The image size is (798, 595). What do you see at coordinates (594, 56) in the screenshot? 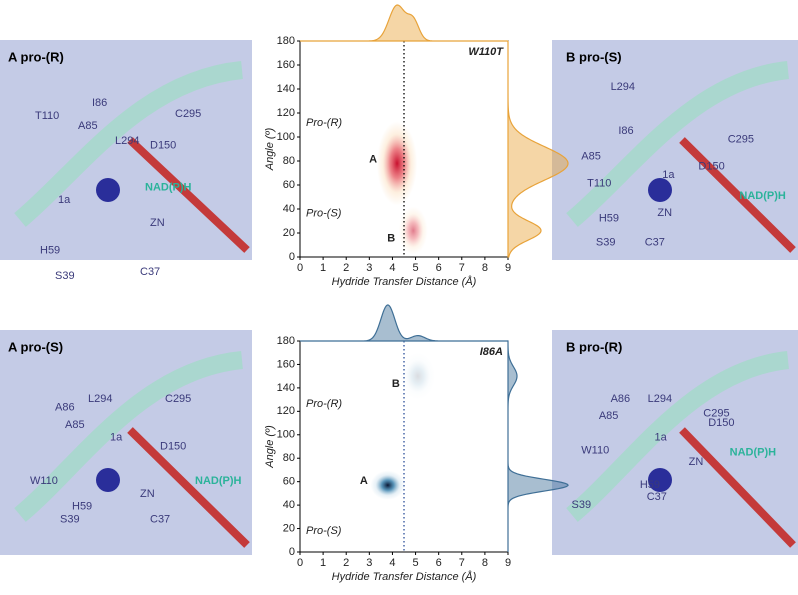
I see `panel-title: B pro-(S)` at bounding box center [594, 56].